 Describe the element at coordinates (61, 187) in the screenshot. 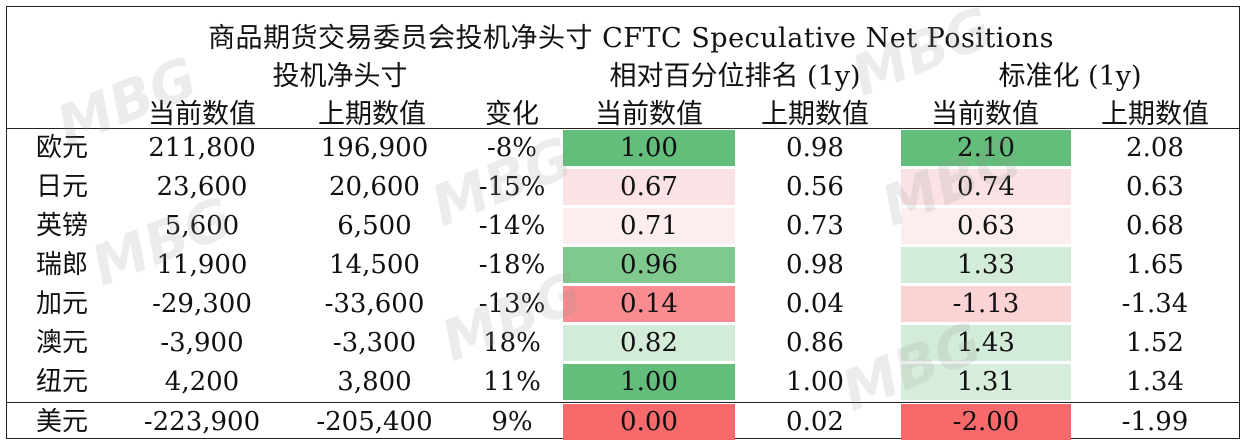

I see `currency-name-cell: 日元` at that location.